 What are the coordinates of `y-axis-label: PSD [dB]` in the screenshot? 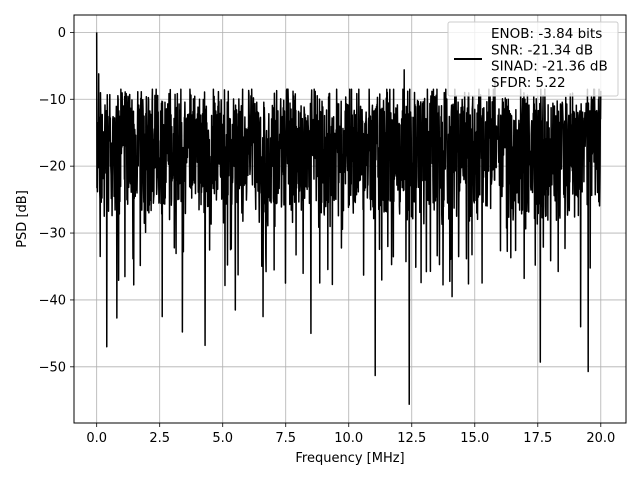 It's located at (22, 219).